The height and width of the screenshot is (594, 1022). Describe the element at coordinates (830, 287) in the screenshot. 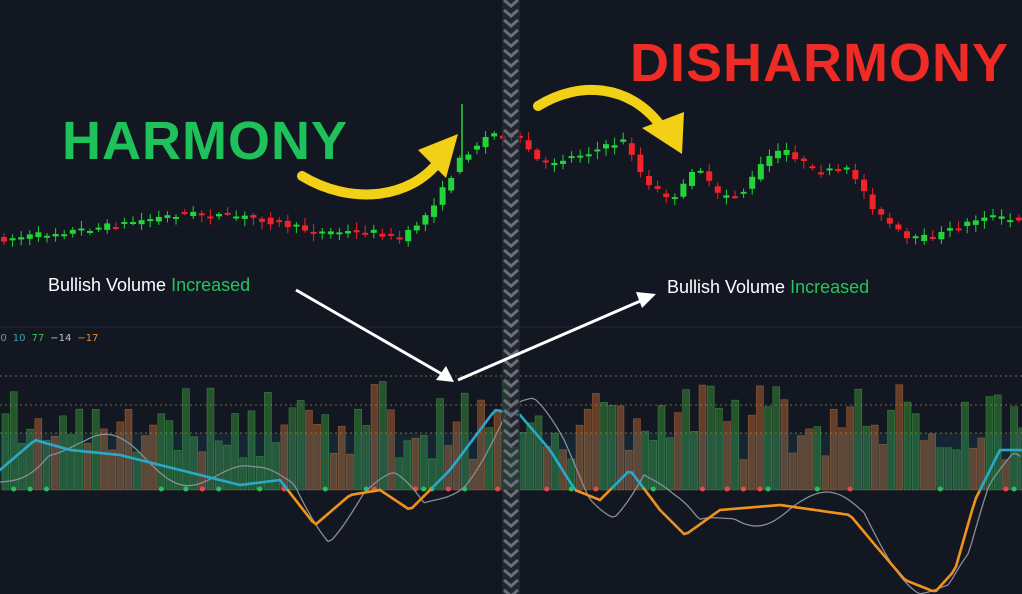

I see `annotation-highlight: Increased` at that location.